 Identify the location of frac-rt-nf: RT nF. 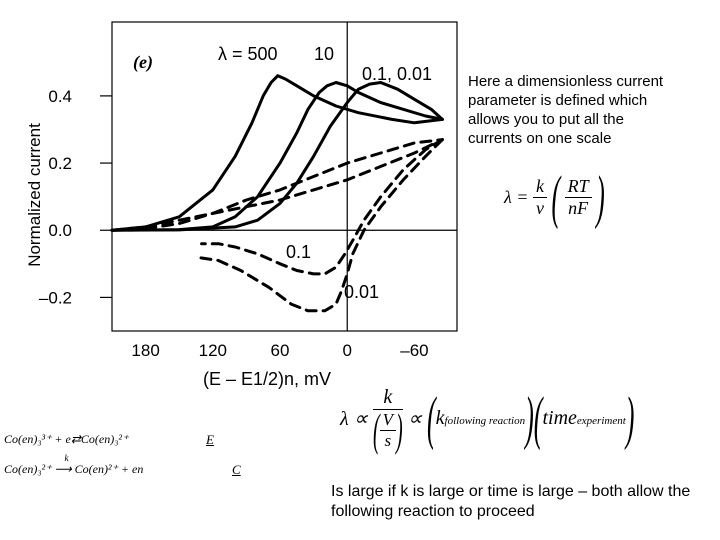
(578, 197).